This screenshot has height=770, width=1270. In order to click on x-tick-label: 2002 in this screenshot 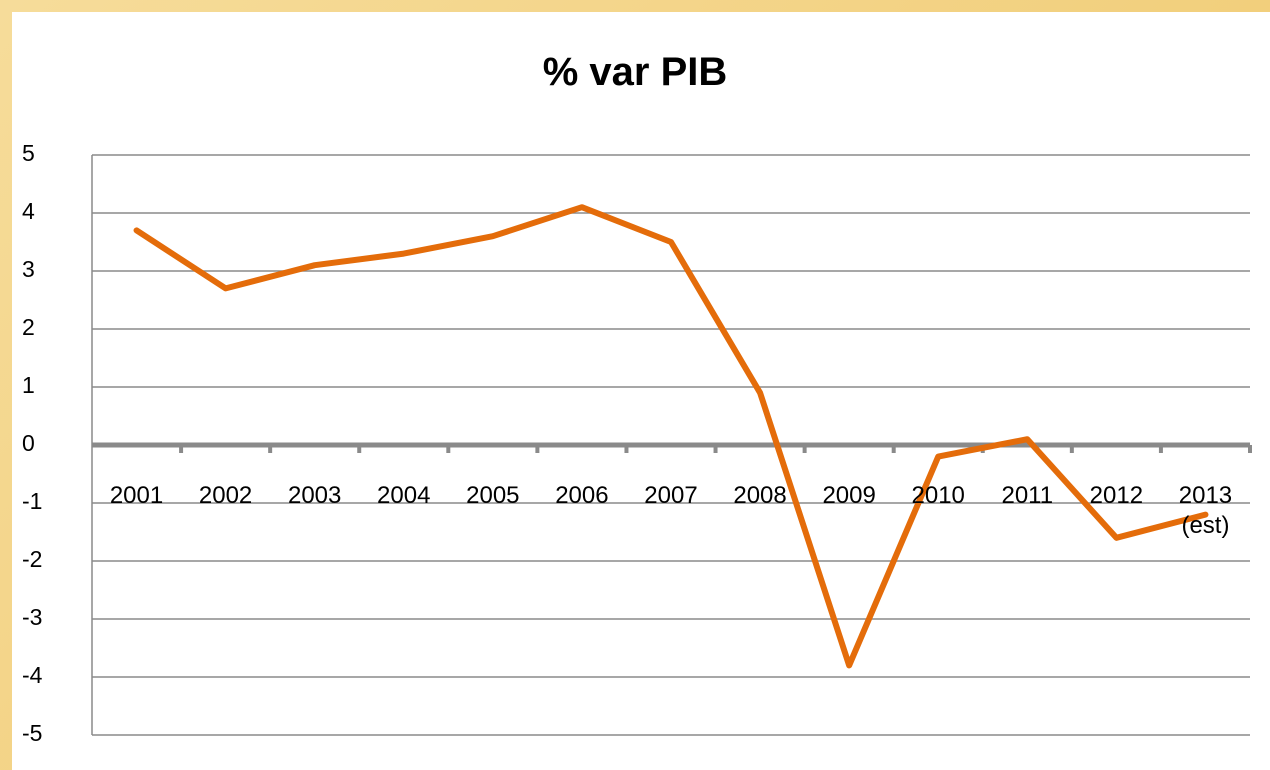, I will do `click(225, 495)`.